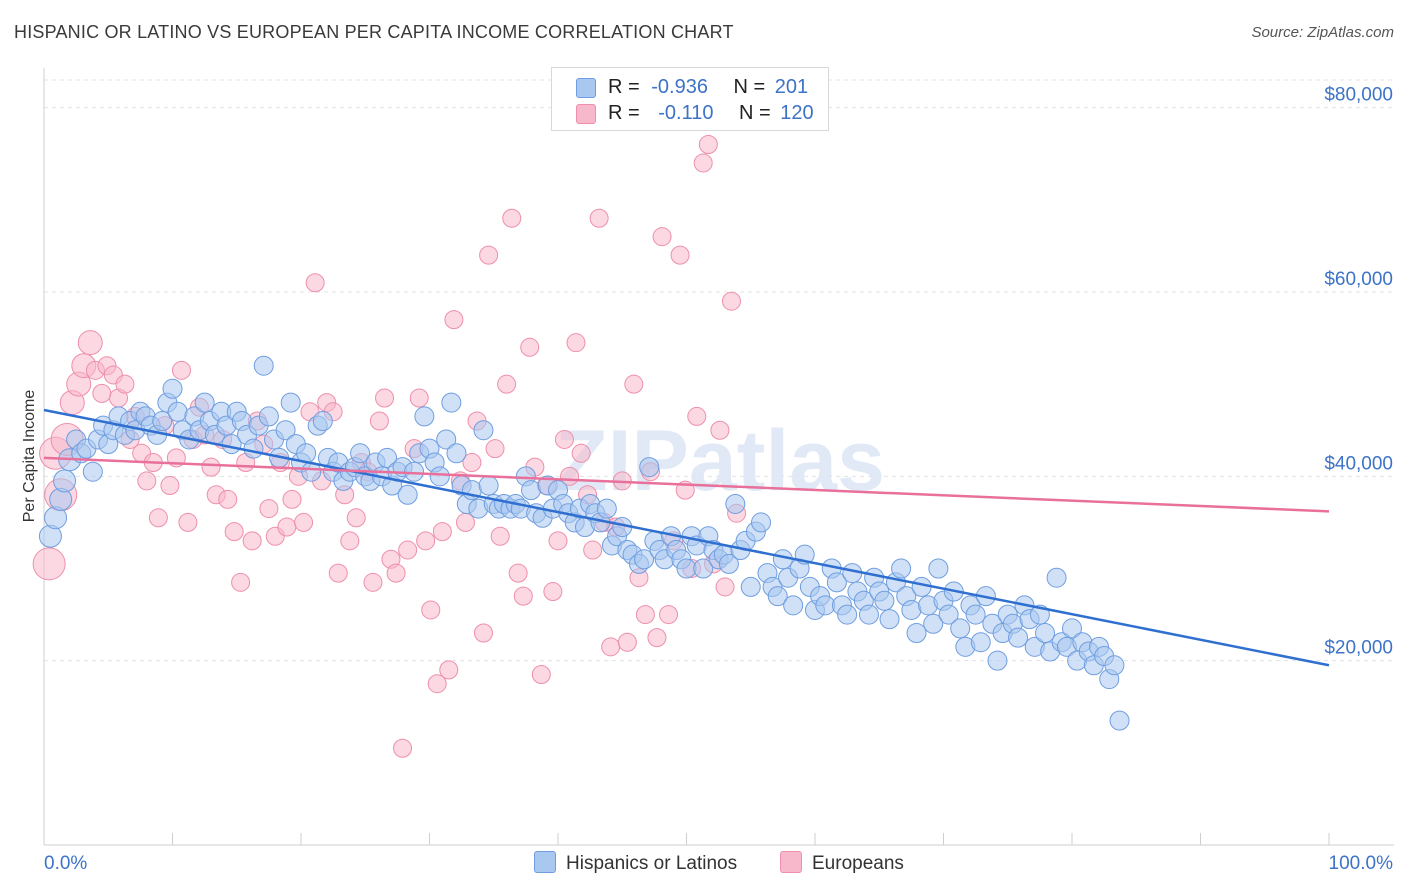 Image resolution: width=1406 pixels, height=892 pixels. Describe the element at coordinates (586, 88) in the screenshot. I see `legend-swatch-blue` at that location.